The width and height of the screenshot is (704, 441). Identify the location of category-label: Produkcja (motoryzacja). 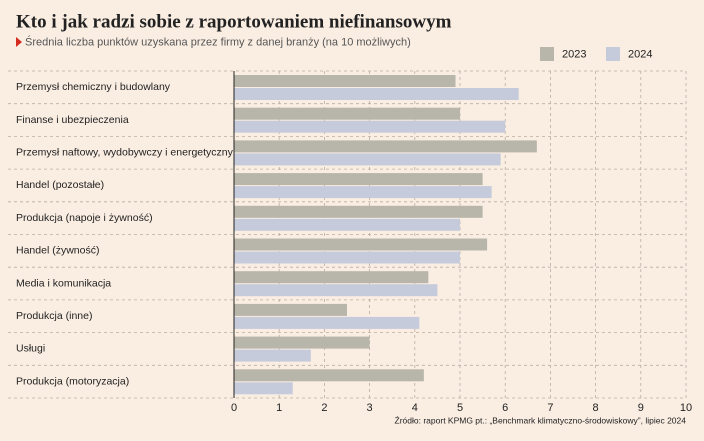
(72, 381).